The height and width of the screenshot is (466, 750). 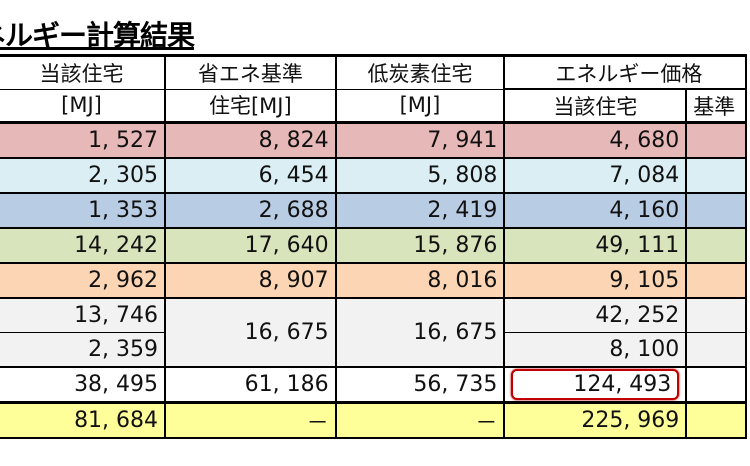 What do you see at coordinates (595, 245) in the screenshot?
I see `cell-price-current: 49, 111` at bounding box center [595, 245].